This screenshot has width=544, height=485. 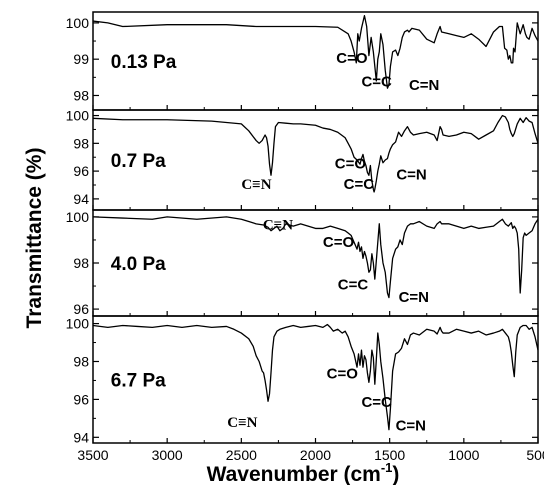 I want to click on panel-label-1: 0.13 Pa, so click(x=144, y=62).